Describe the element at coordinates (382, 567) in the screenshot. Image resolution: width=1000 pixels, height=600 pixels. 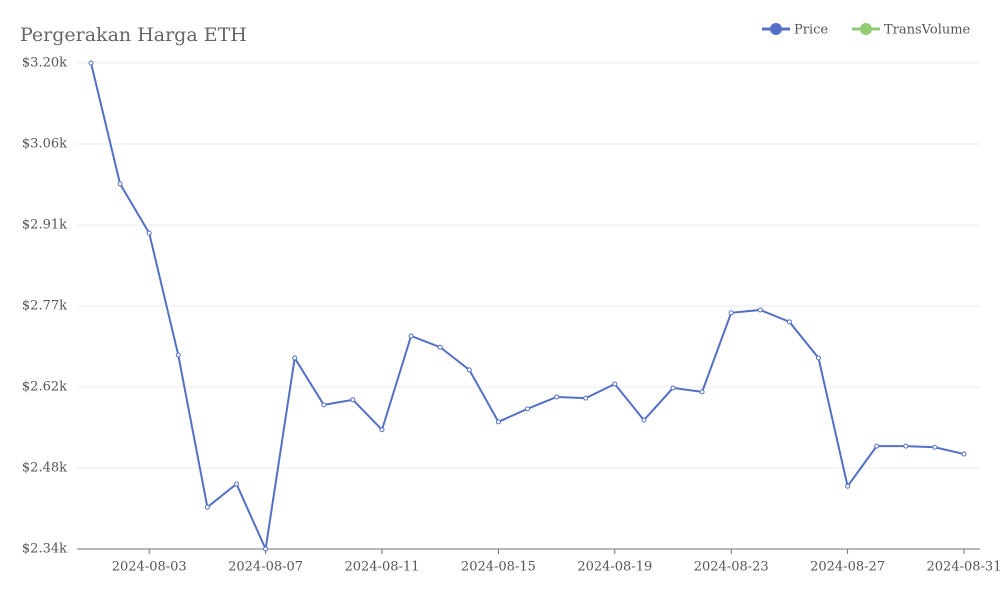
I see `x-tick-label: 2024-08-11` at that location.